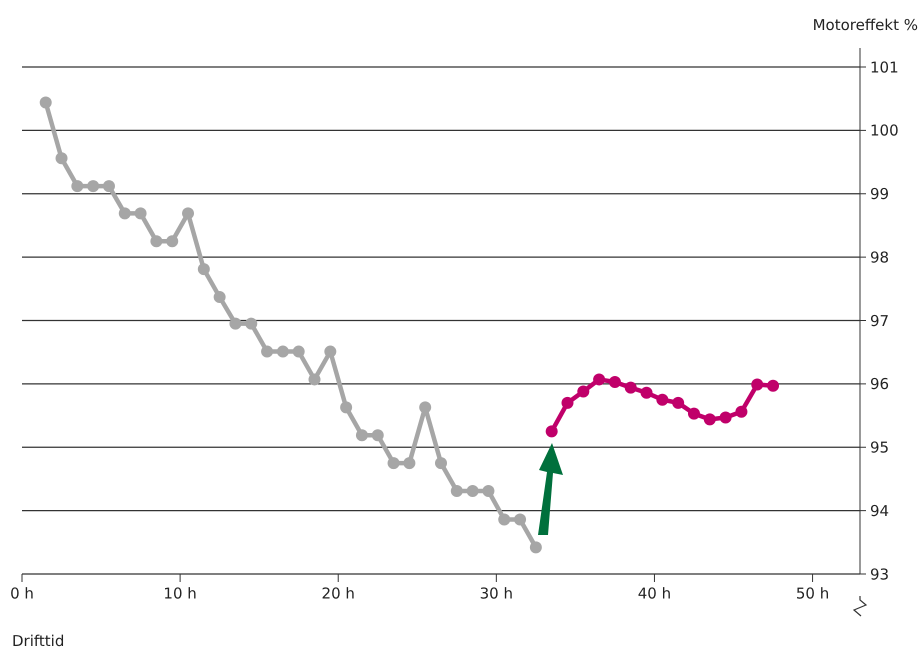 The image size is (920, 652). Describe the element at coordinates (880, 321) in the screenshot. I see `y-tick-label: 97` at that location.